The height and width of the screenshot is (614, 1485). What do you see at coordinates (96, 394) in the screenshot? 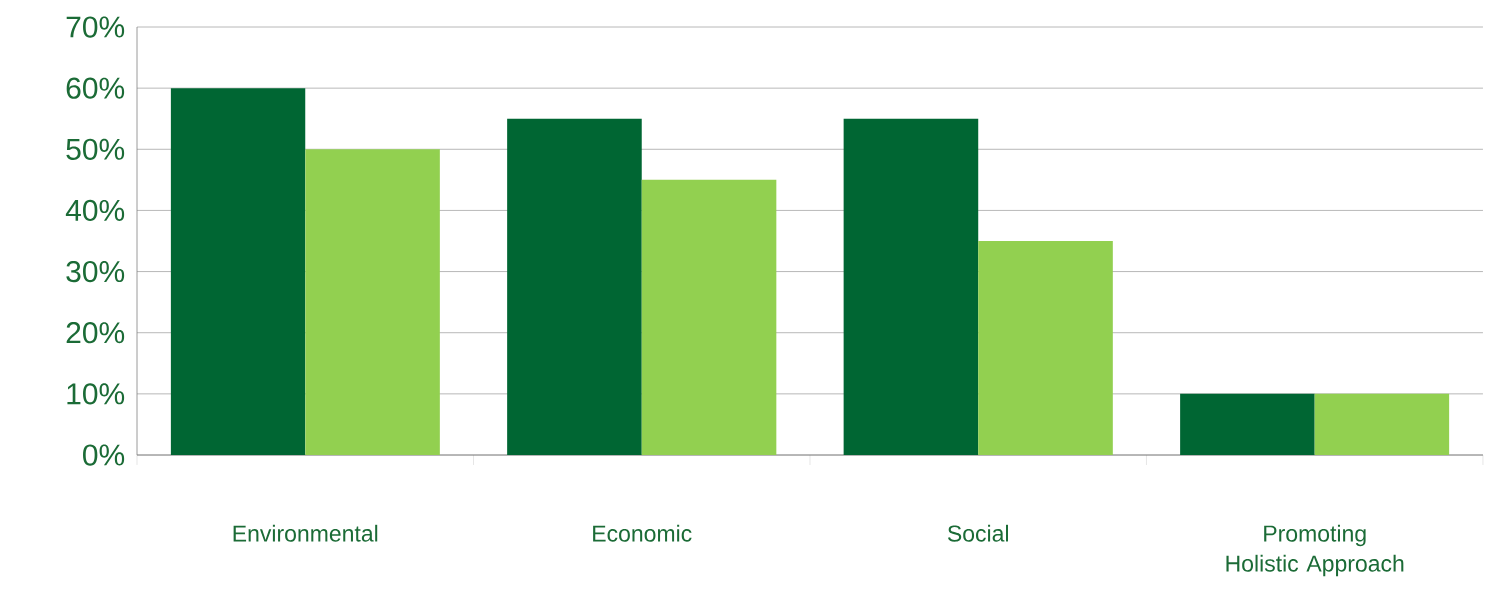
I see `y-tick-label: 10%` at bounding box center [96, 394].